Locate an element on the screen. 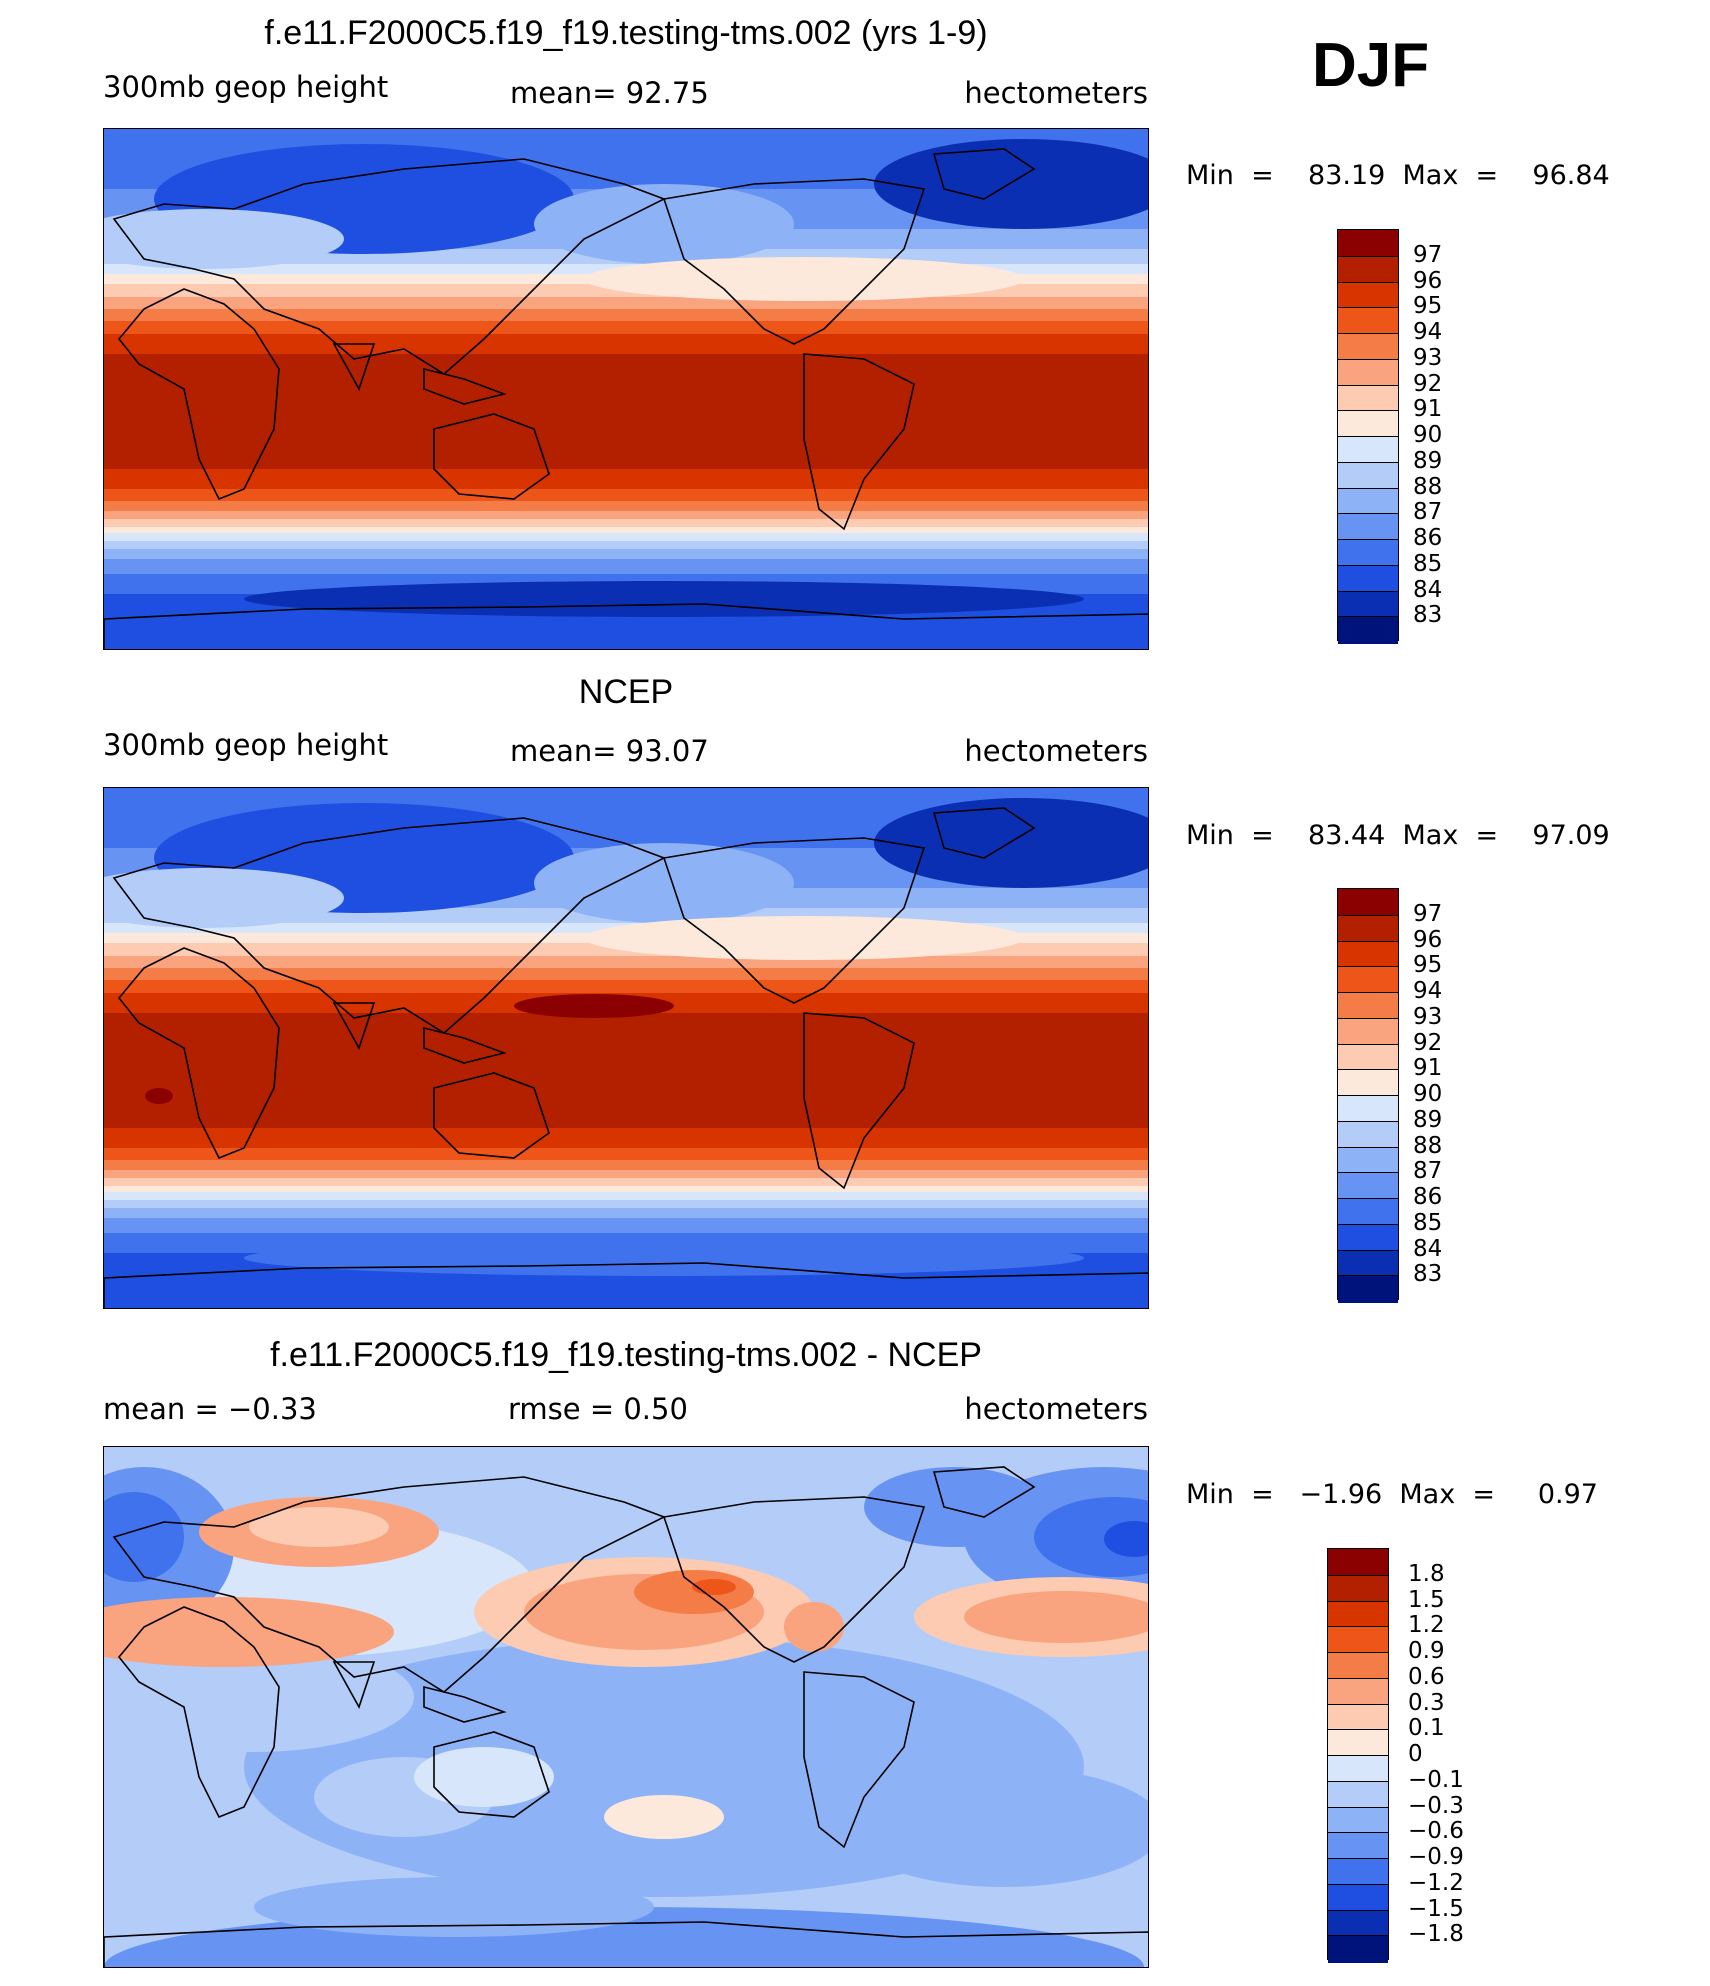  colorbar-tick-label: 94 is located at coordinates (1428, 991).